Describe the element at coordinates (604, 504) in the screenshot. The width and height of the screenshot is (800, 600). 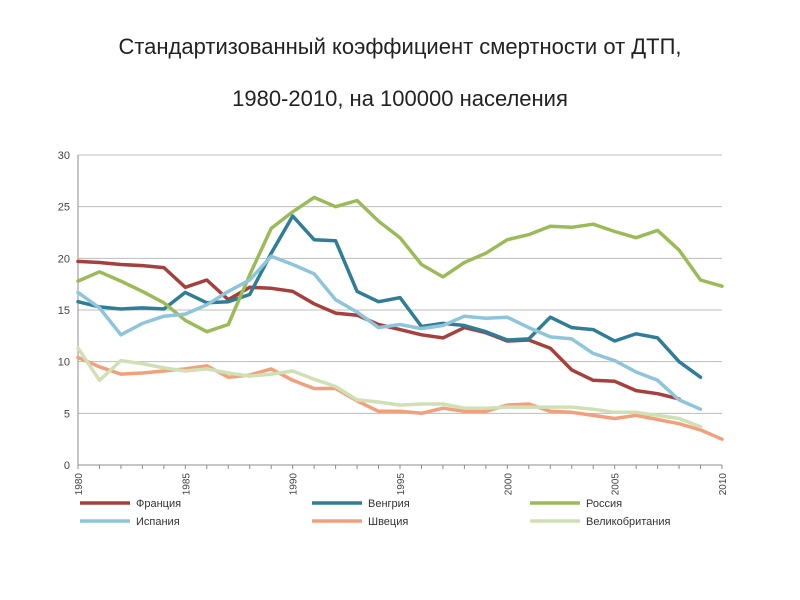
I see `legend-label: Россия` at that location.